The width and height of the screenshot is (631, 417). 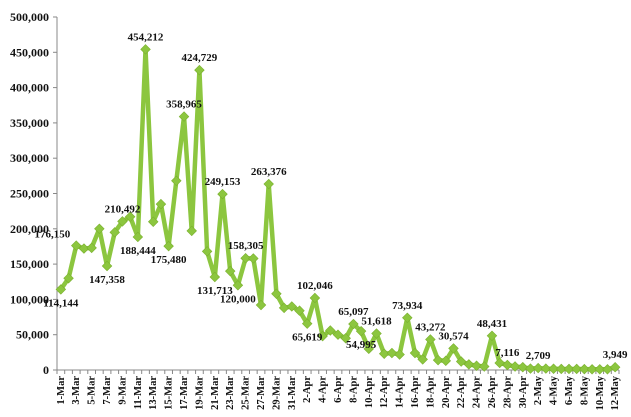 I want to click on x-tick-label: 4-May, so click(x=554, y=390).